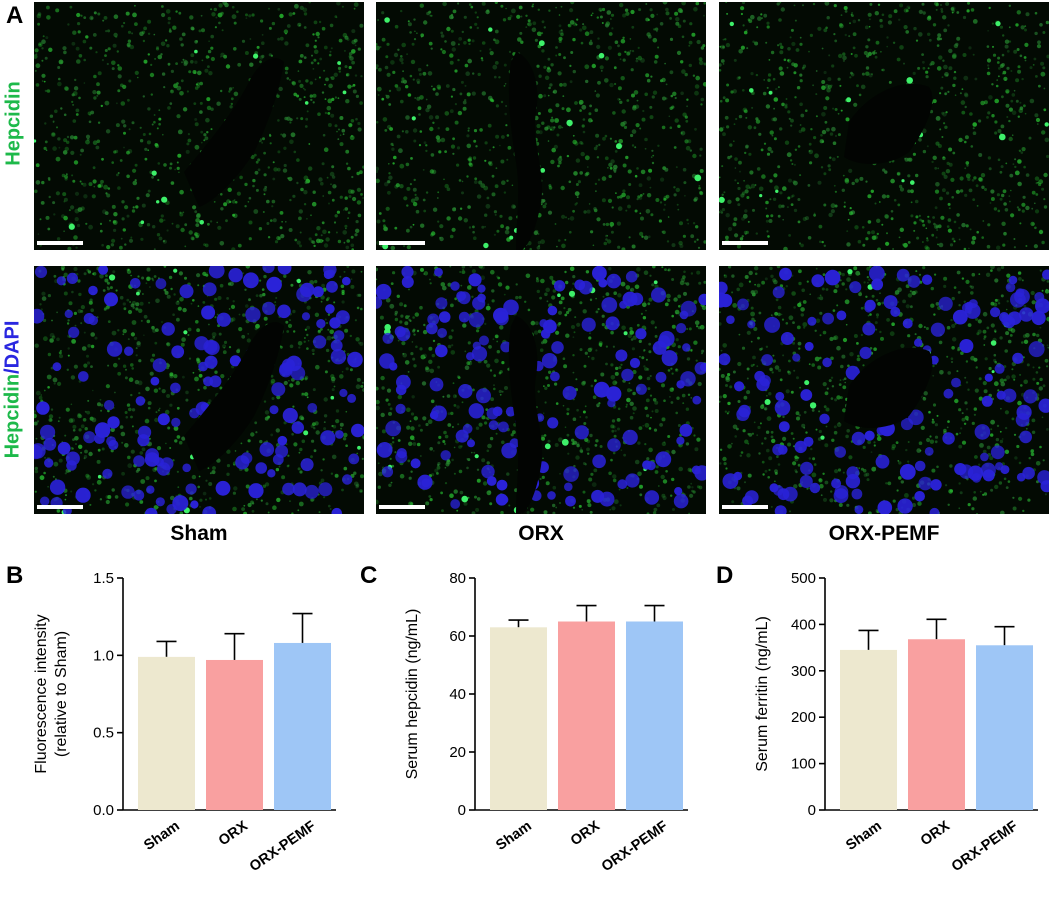 This screenshot has width=1052, height=901. Describe the element at coordinates (41, 693) in the screenshot. I see `y-axis-label: Fluorescence intensity` at that location.